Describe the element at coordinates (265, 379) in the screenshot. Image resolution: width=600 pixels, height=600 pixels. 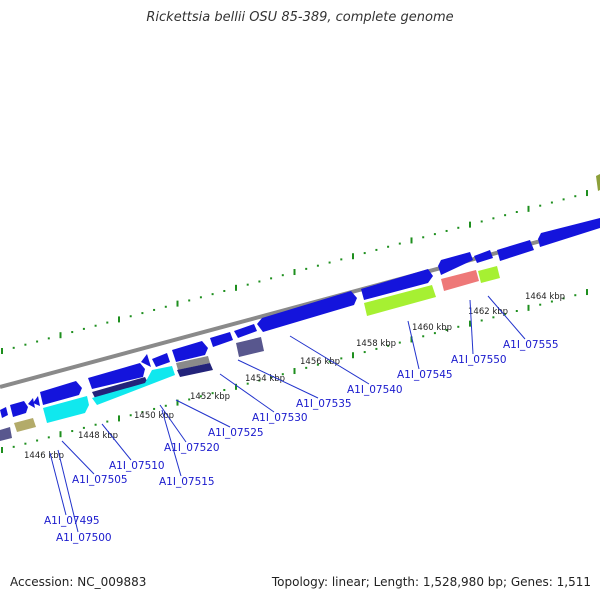
I see `kbp-tick-label: 1454 kbp` at that location.